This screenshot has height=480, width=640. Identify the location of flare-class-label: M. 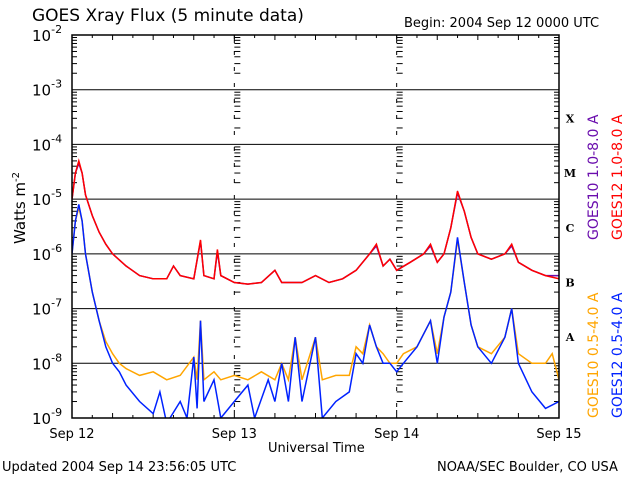
(570, 173).